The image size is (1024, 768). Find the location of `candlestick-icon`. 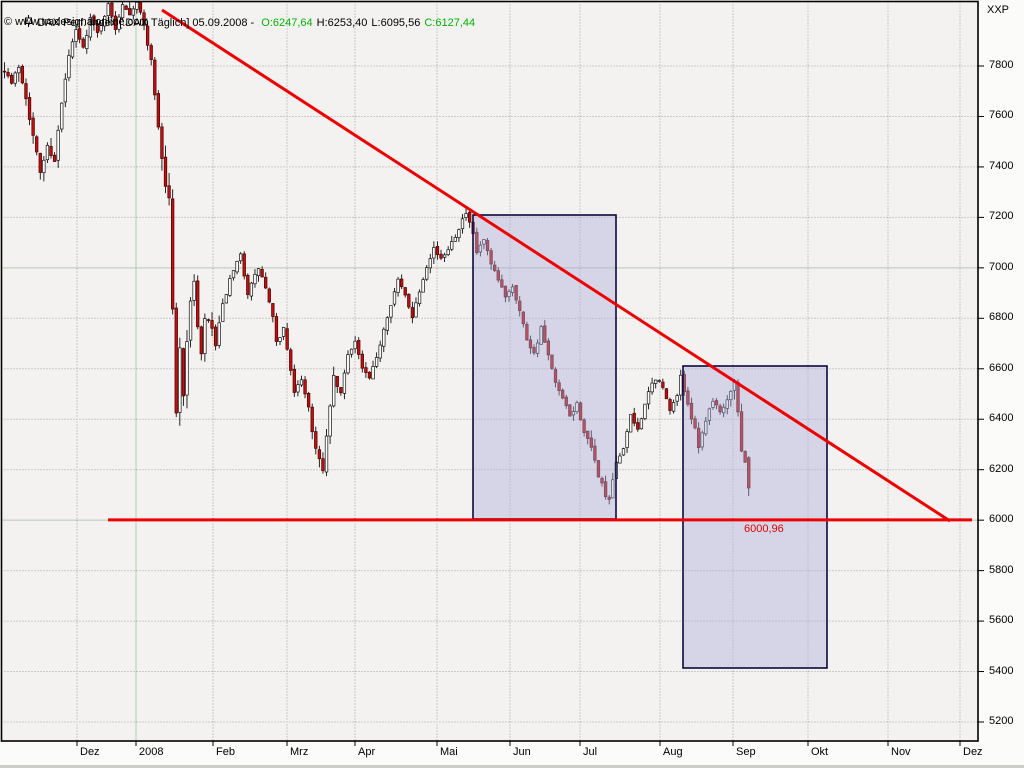

candlestick-icon is located at coordinates (19, 23).